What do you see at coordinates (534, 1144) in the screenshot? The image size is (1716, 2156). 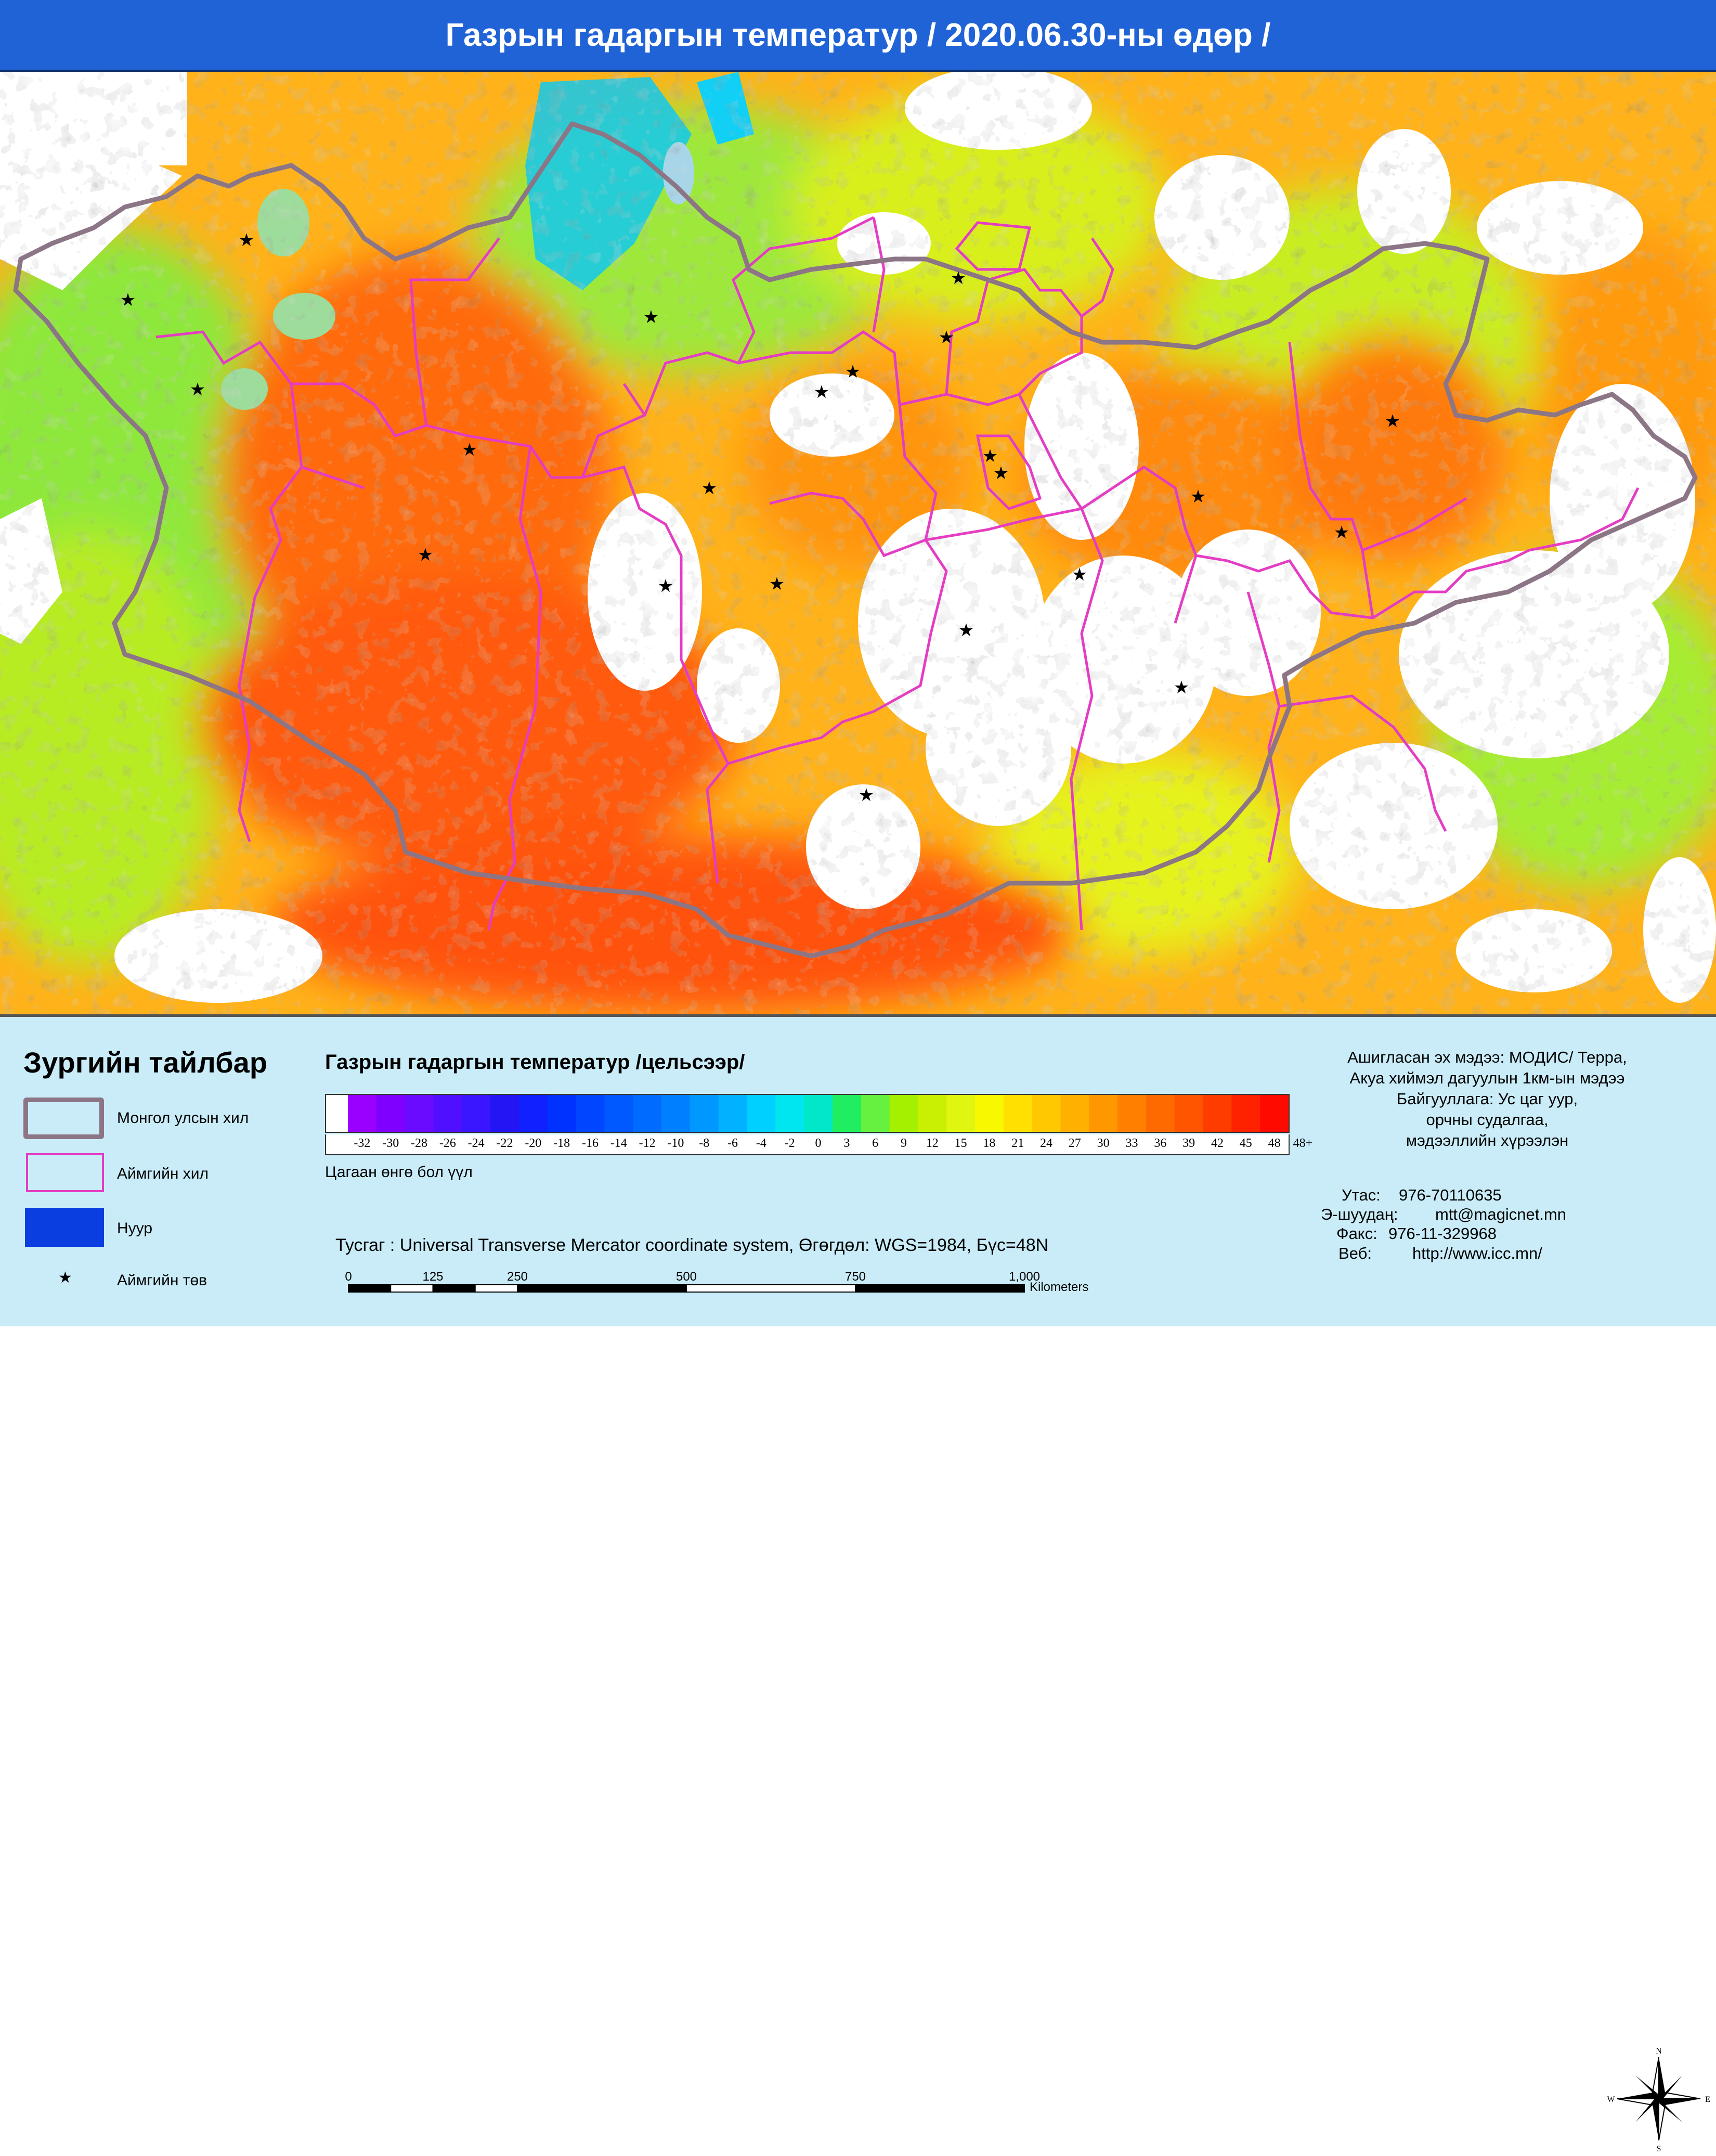 I see `colorbar-tick-label: -20` at bounding box center [534, 1144].